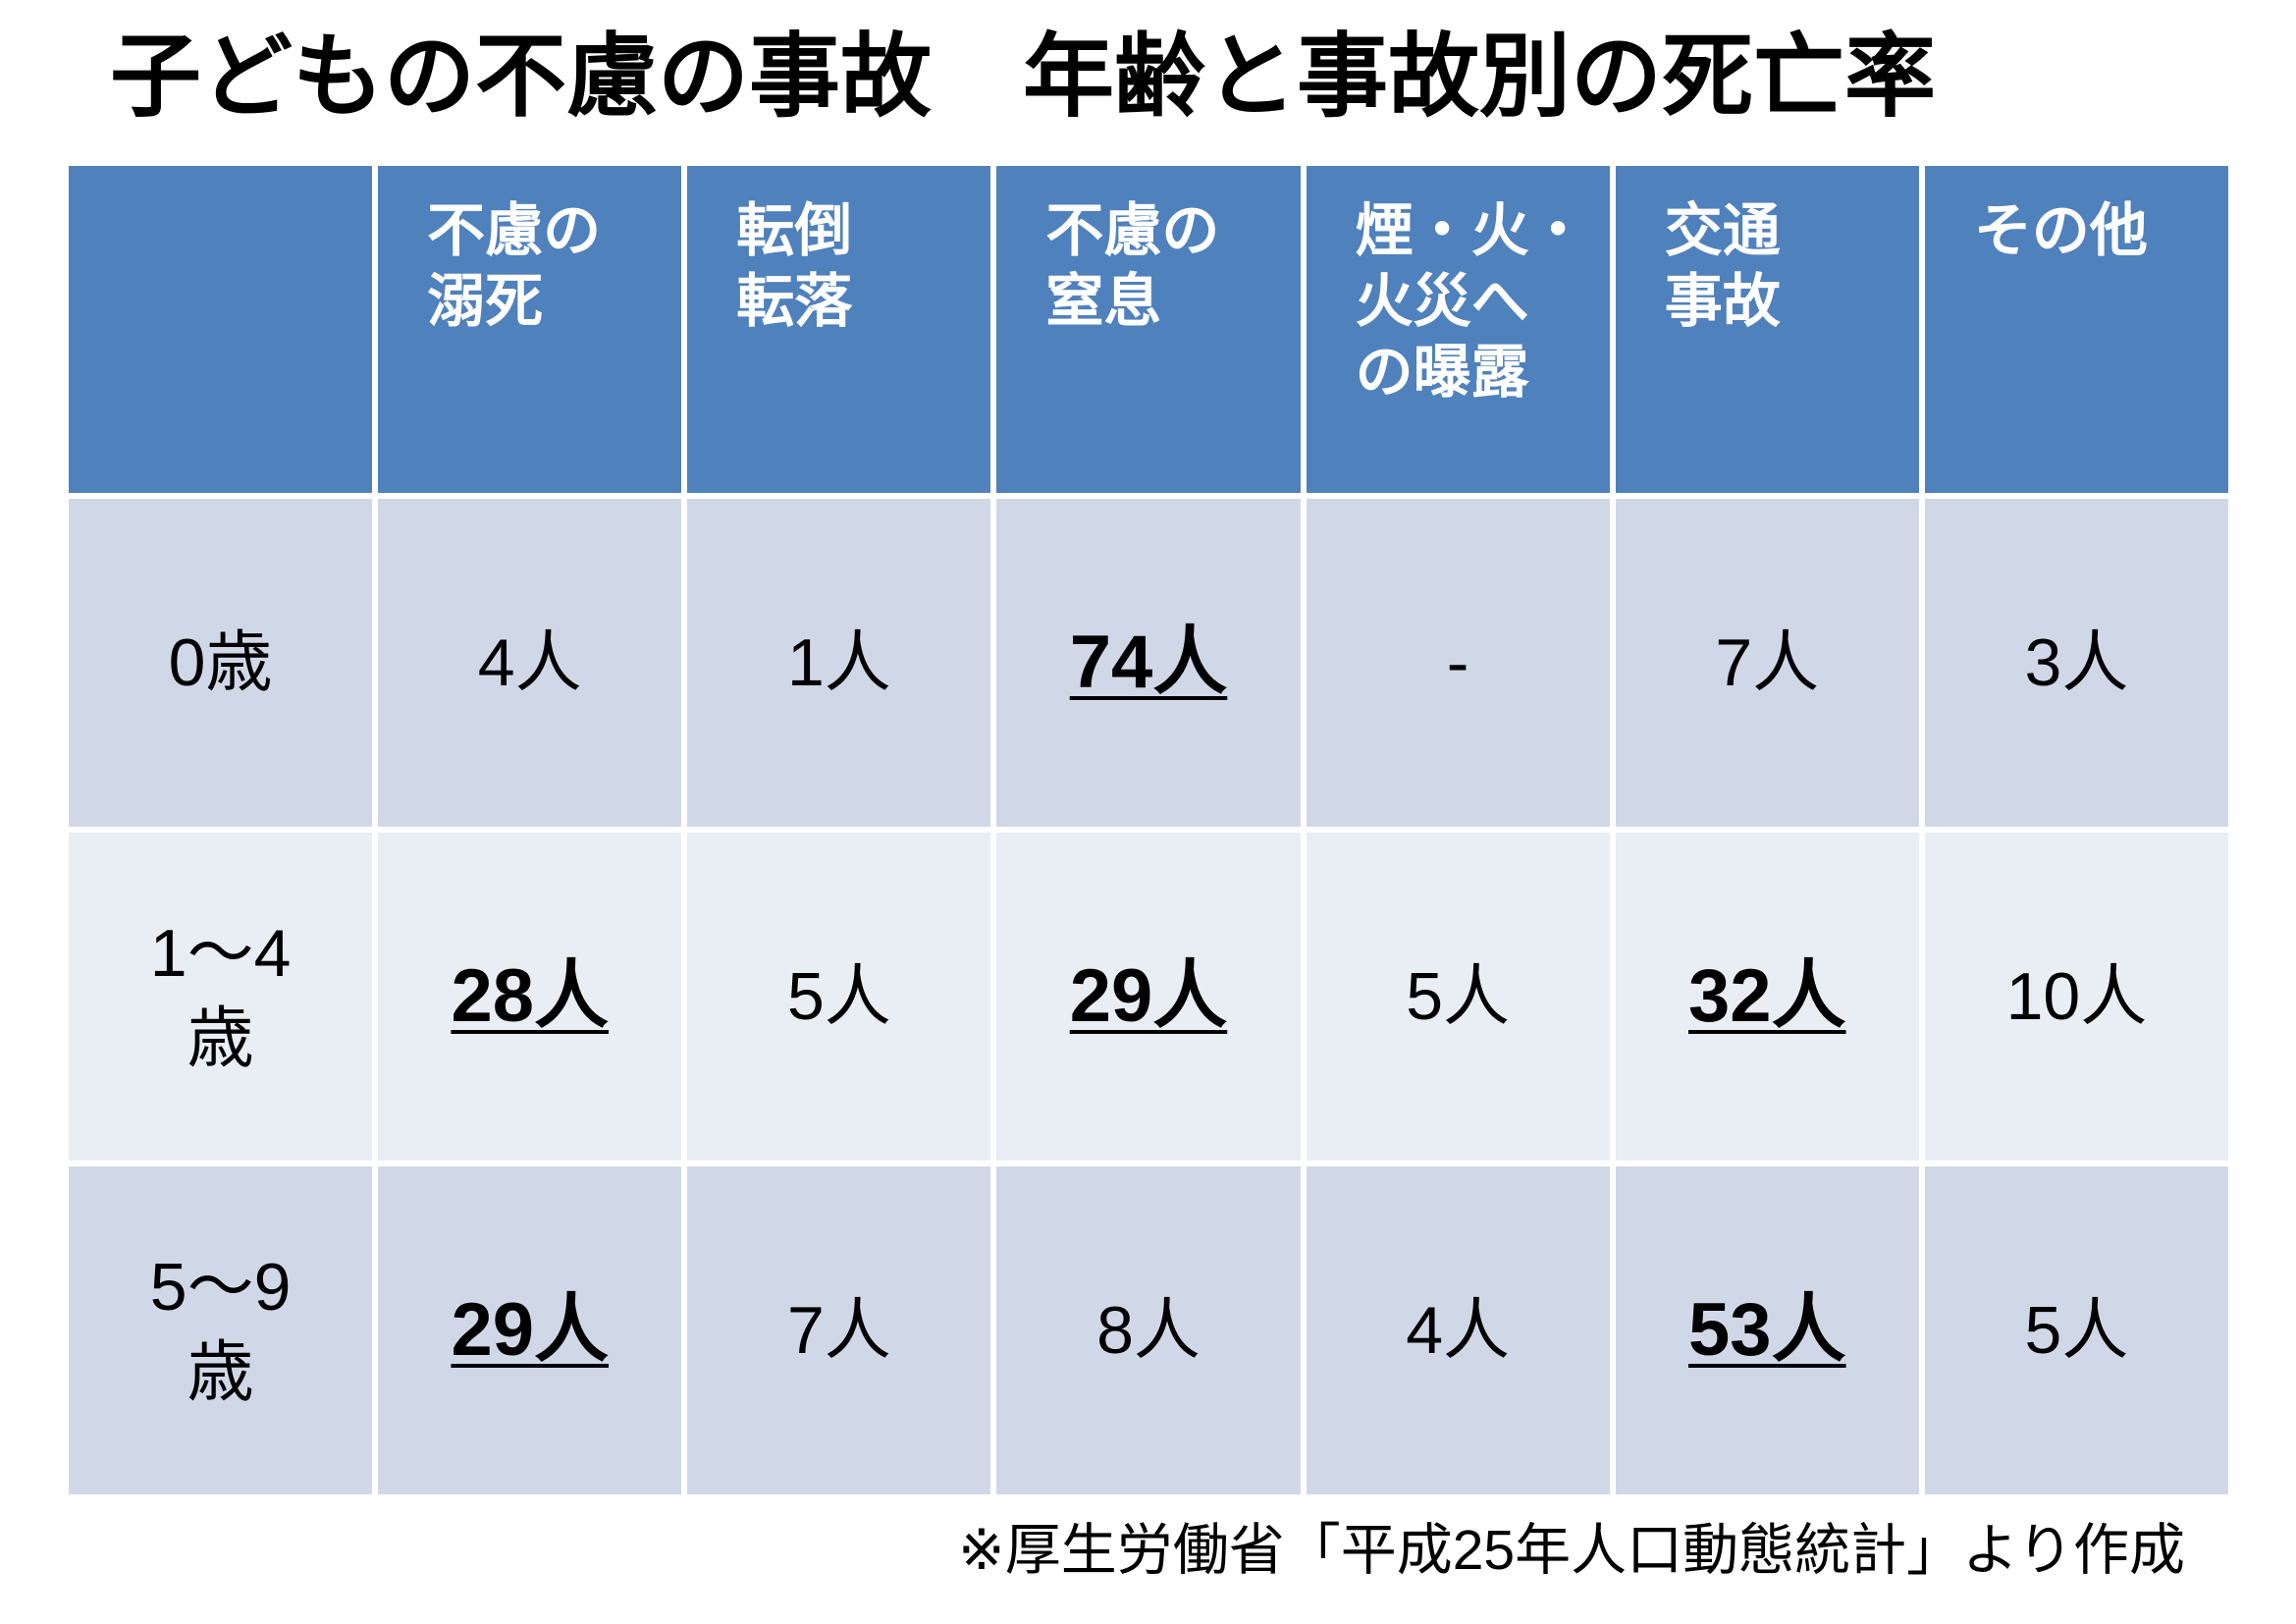  I want to click on value-cell: 32人, so click(1767, 997).